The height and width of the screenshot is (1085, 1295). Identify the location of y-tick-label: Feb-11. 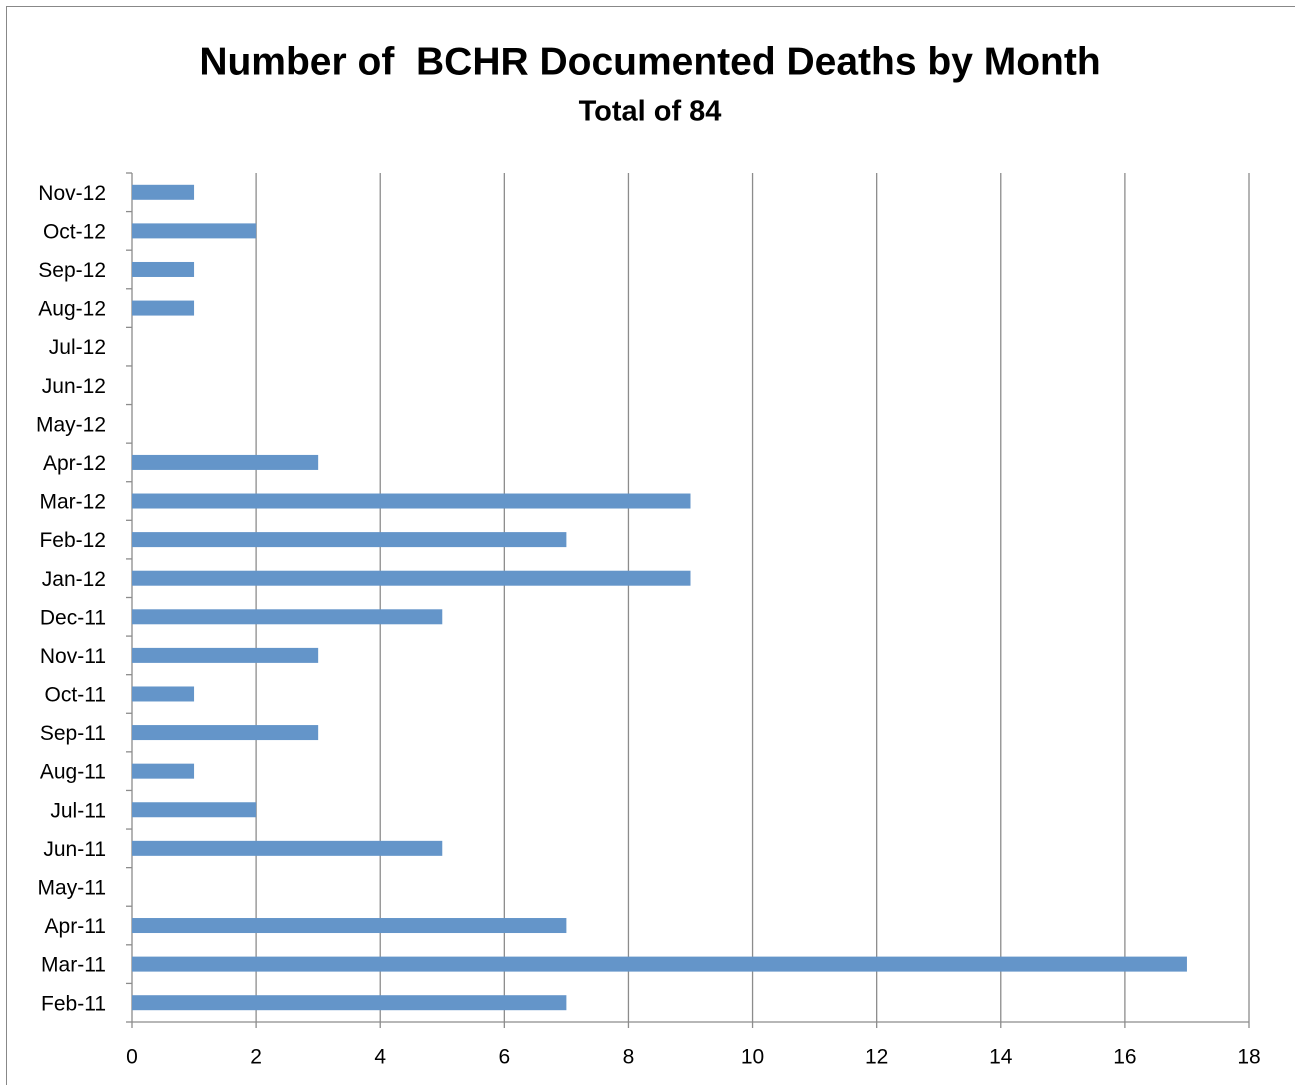
(73, 1003).